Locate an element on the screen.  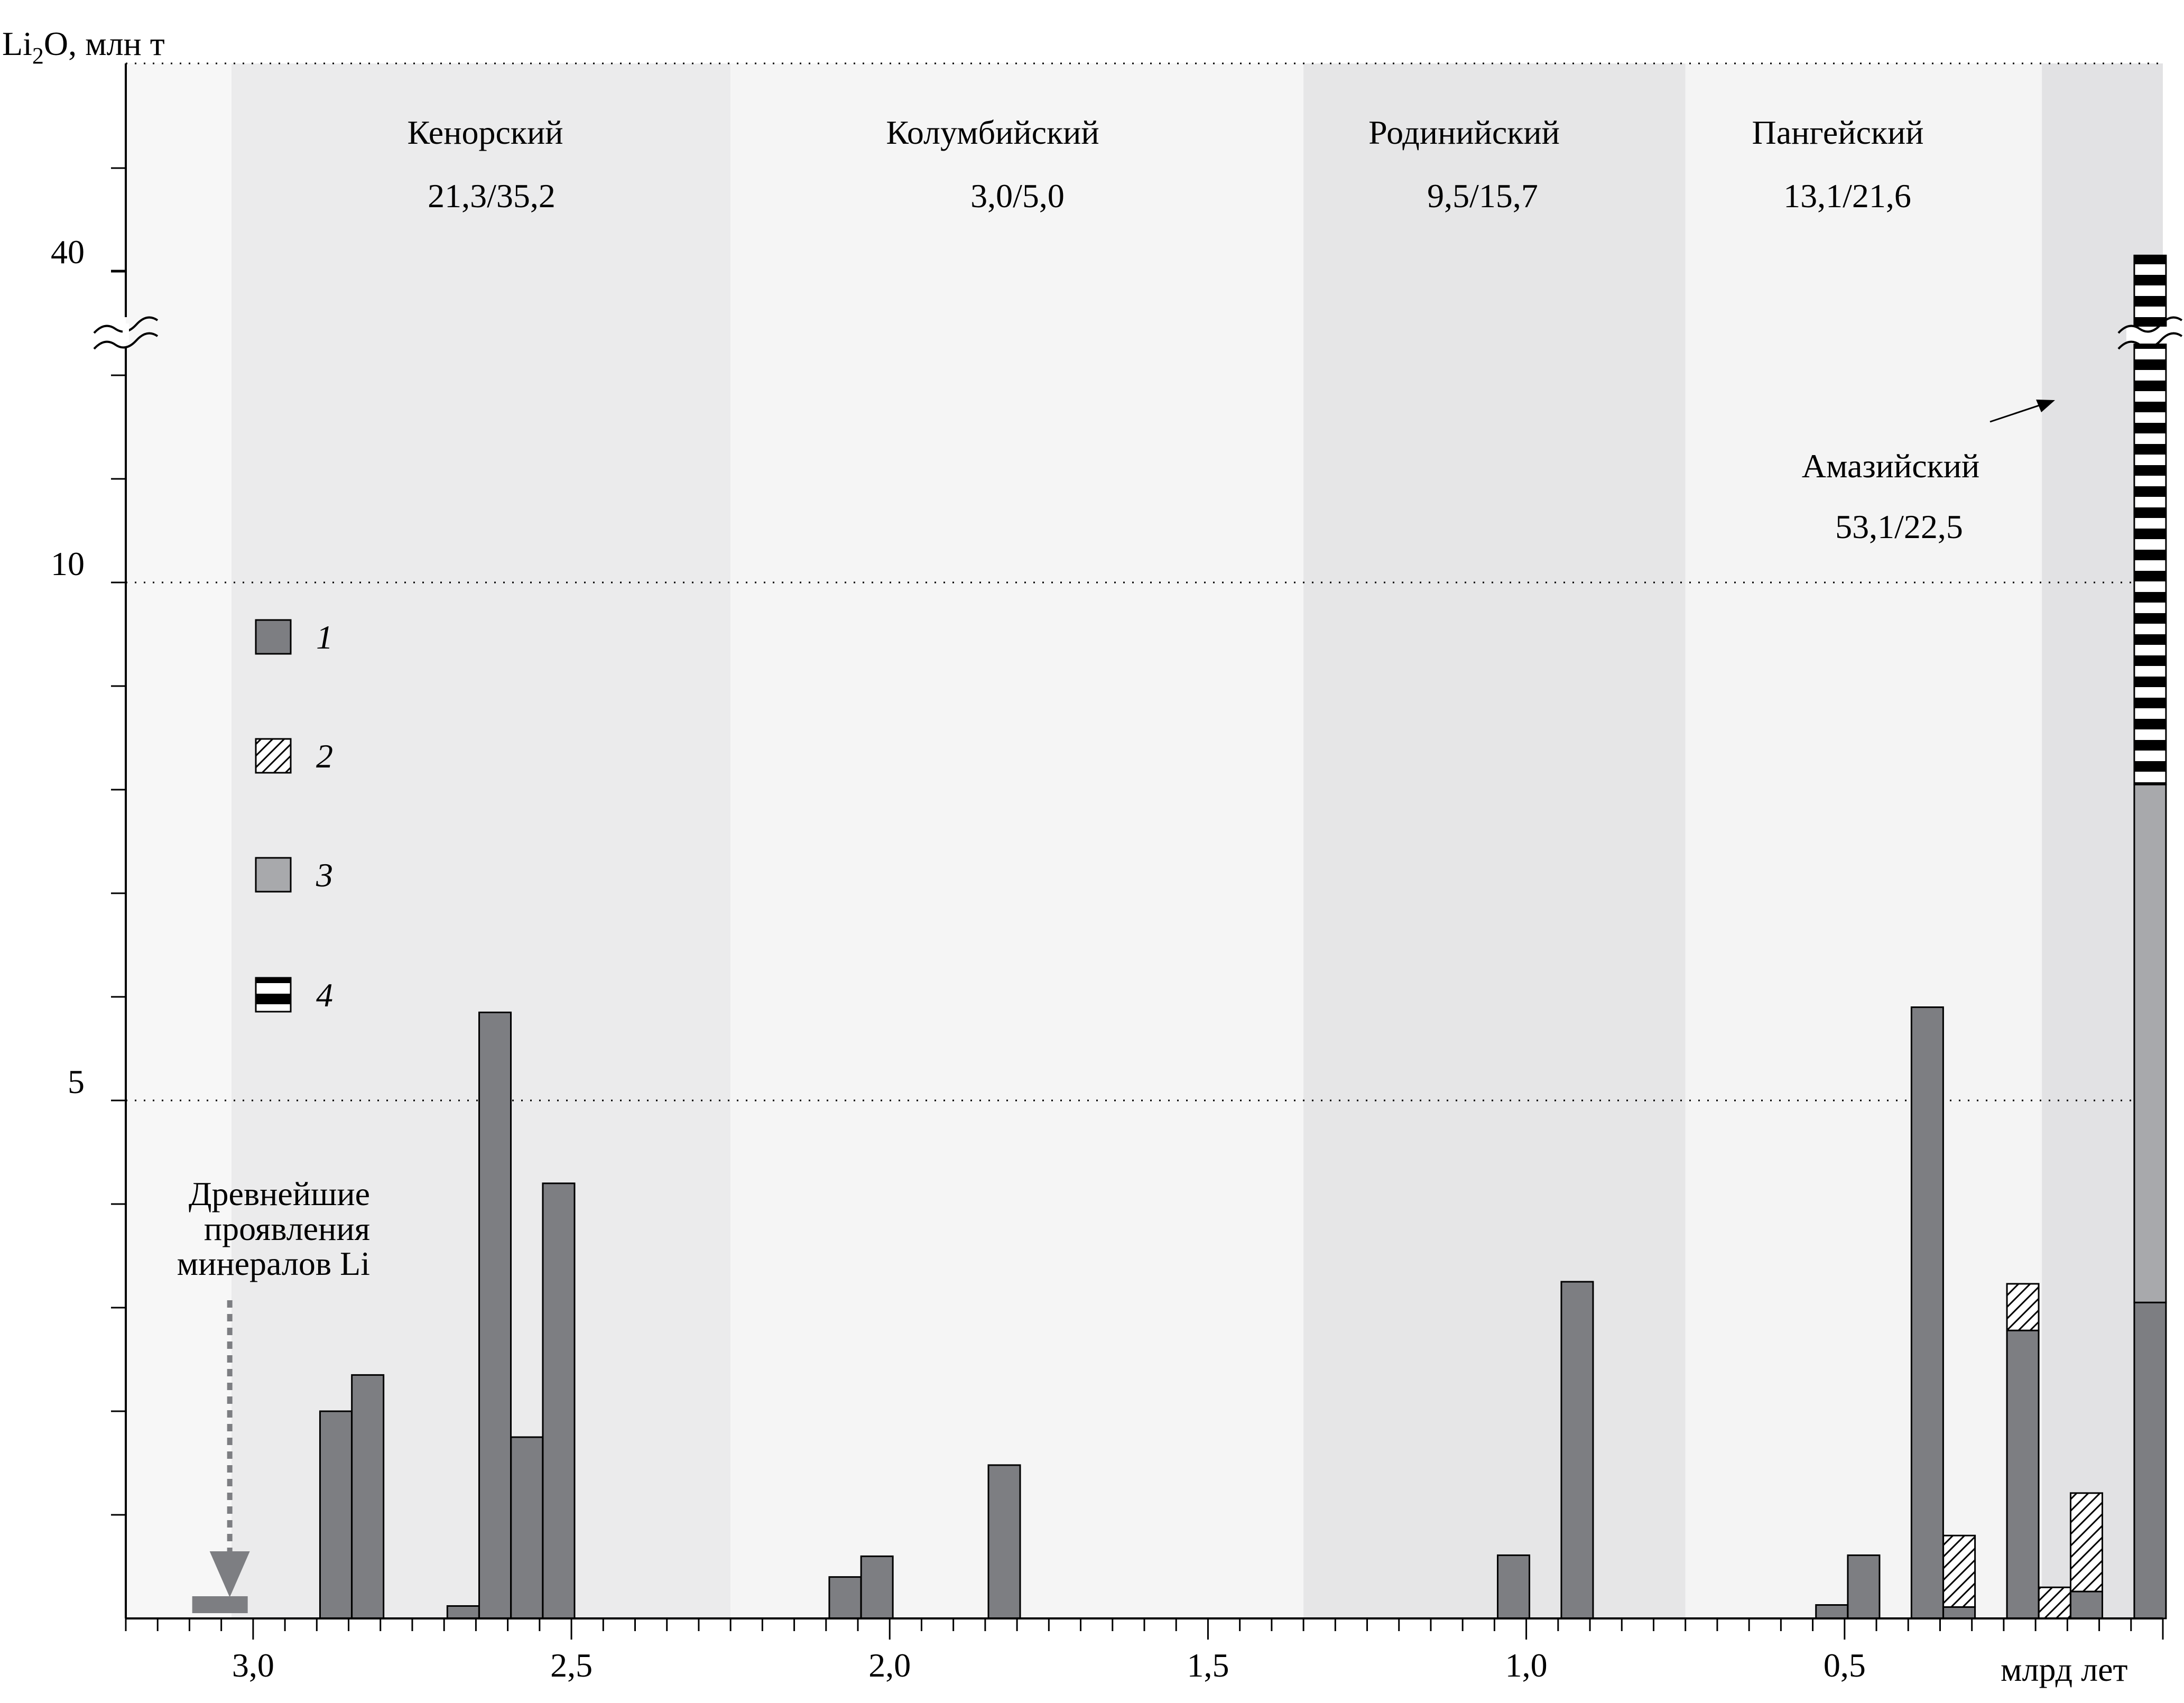
bar-15-s1 is located at coordinates (2023, 1474).